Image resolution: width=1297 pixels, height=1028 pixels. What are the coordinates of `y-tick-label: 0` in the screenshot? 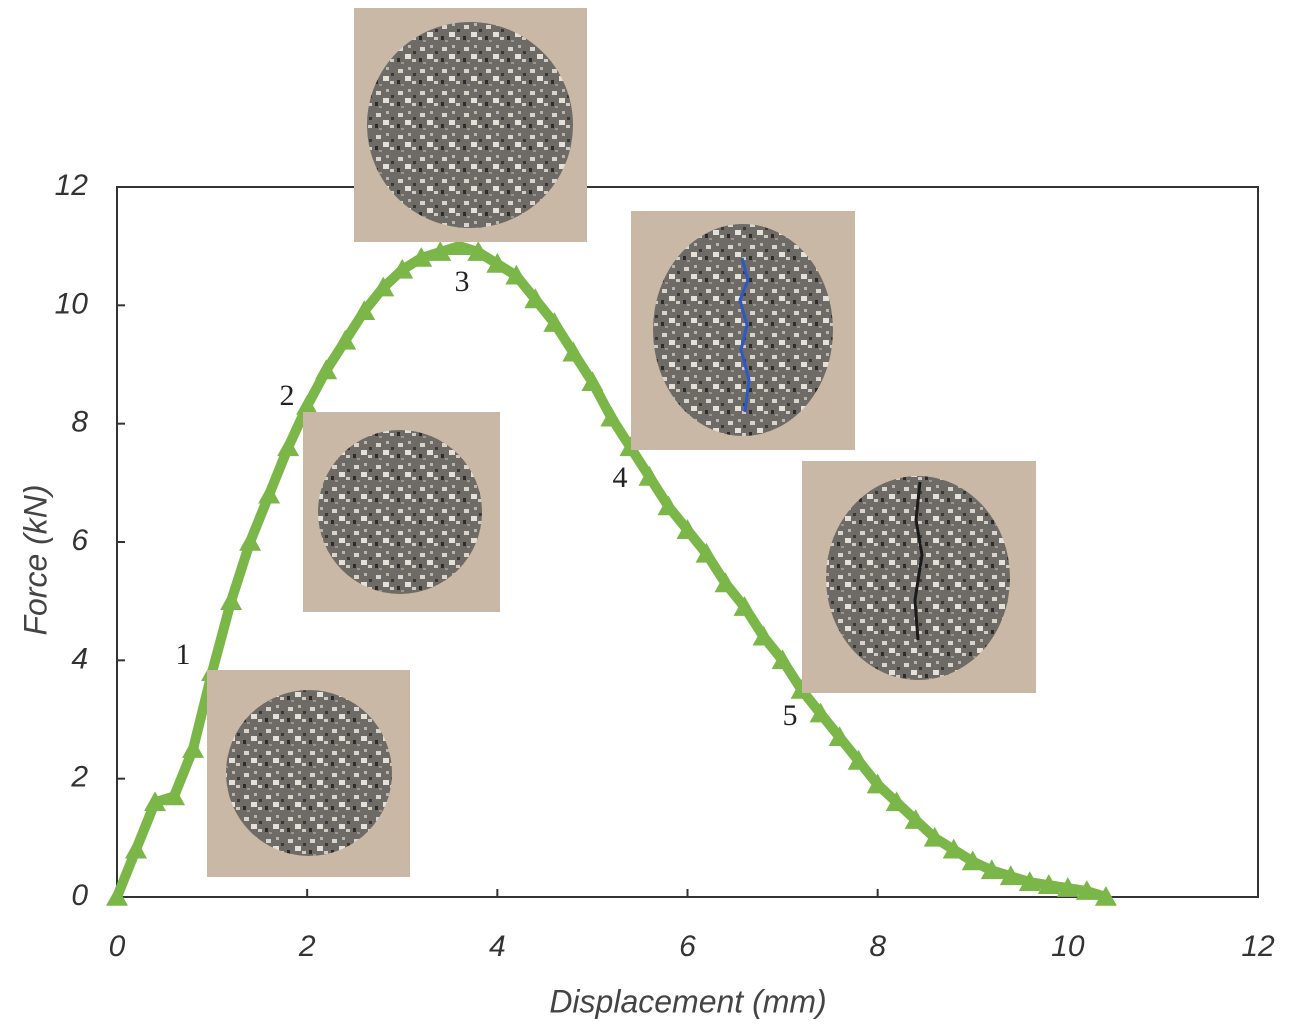 It's located at (79, 895).